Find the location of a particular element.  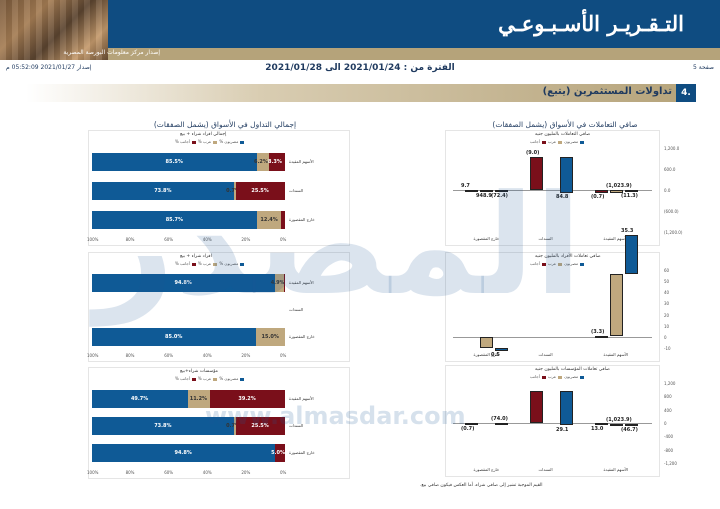

legend-label: عرب % is located at coordinates (204, 263).